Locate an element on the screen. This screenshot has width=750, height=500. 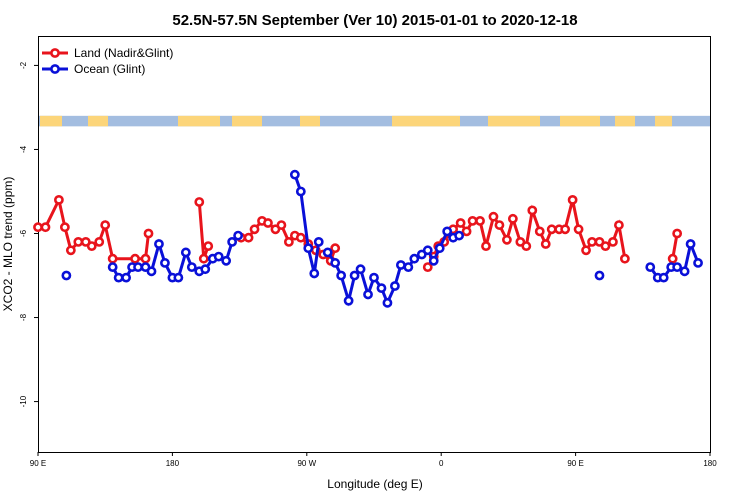
x-axis: 90 E 180 90 W 0 90 E 180 is located at coordinates (373, 460).